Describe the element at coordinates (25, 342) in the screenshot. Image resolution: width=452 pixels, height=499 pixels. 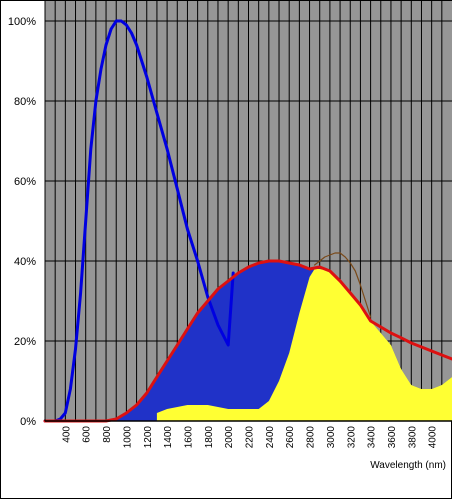
I see `y-tick-label: 20%` at that location.